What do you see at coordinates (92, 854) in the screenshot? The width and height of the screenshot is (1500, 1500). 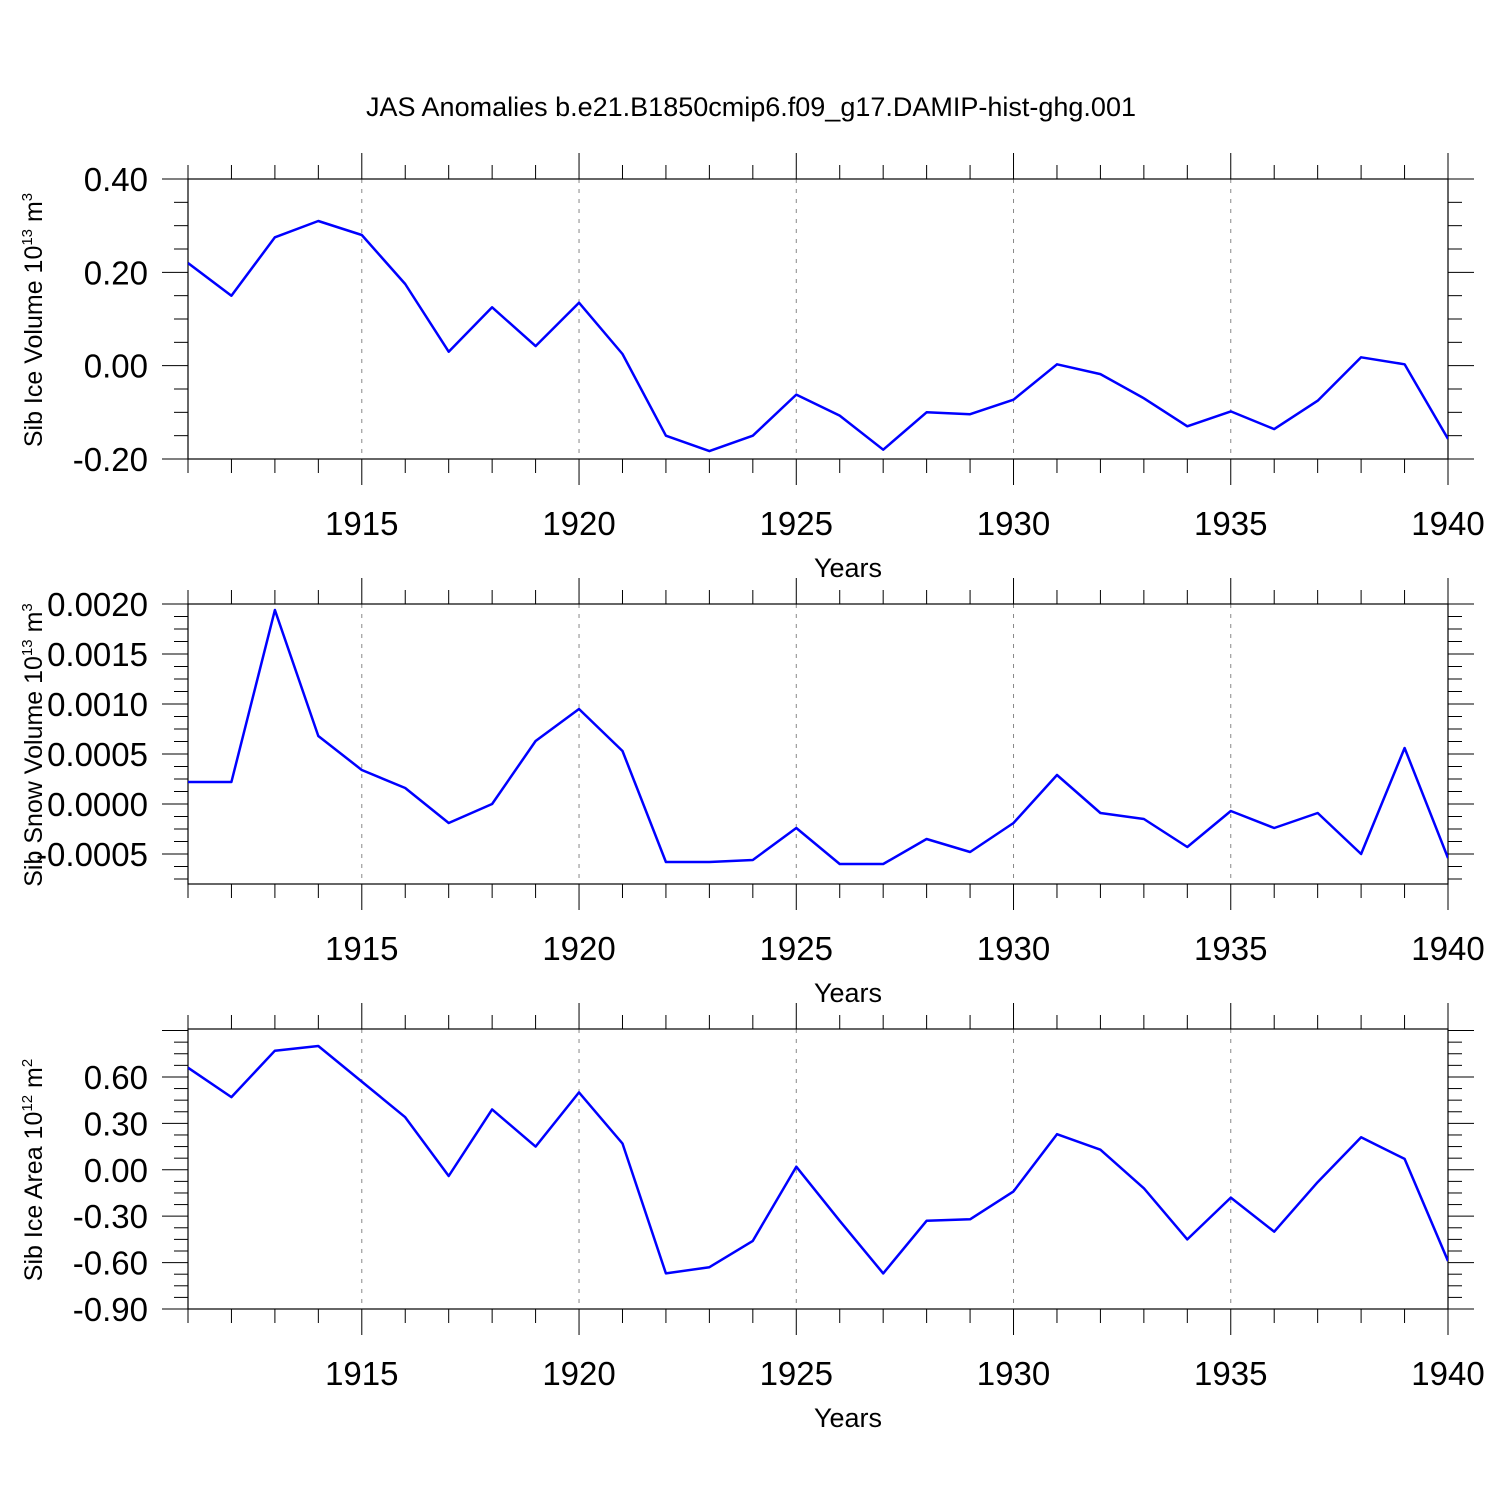 I see `y-tick-label: -0.0005` at bounding box center [92, 854].